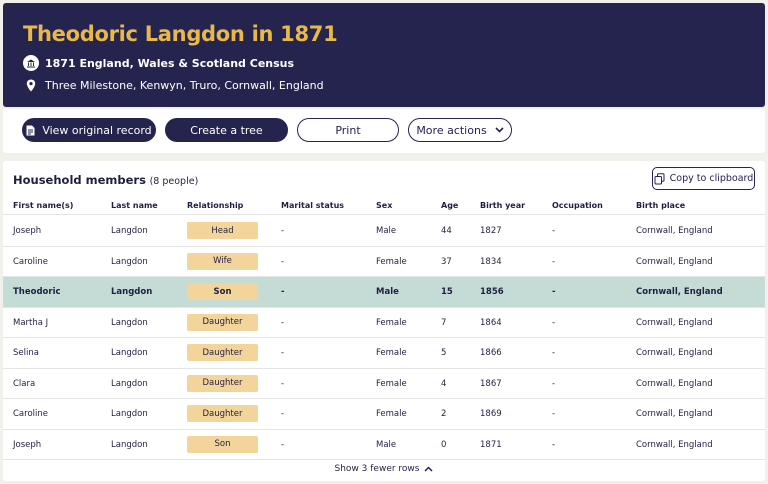 The width and height of the screenshot is (768, 484). What do you see at coordinates (222, 230) in the screenshot?
I see `relationship-badge: Head` at bounding box center [222, 230].